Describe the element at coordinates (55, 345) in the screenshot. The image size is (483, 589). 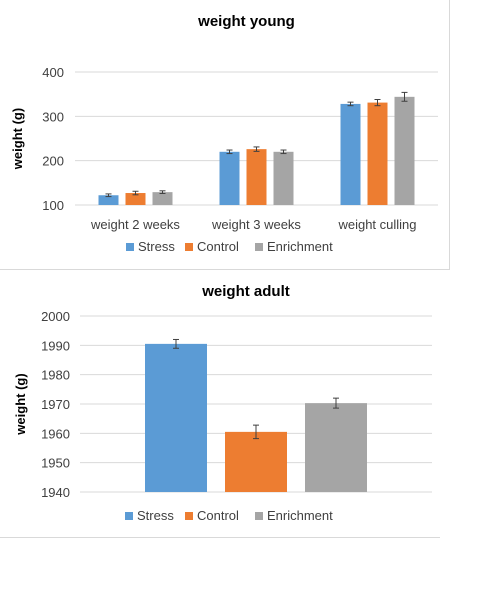
I see `y-tick-label: 1990` at that location.